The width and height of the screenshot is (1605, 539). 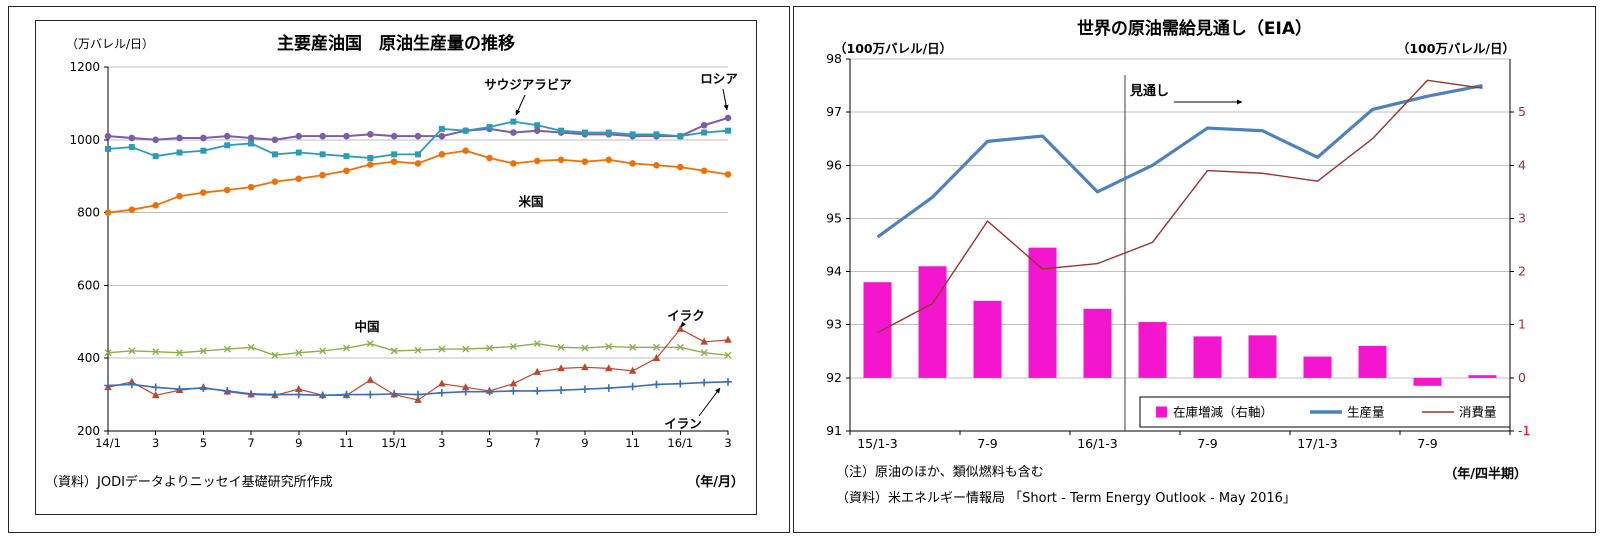 I want to click on svg-text: 16/1-3, so click(x=1097, y=443).